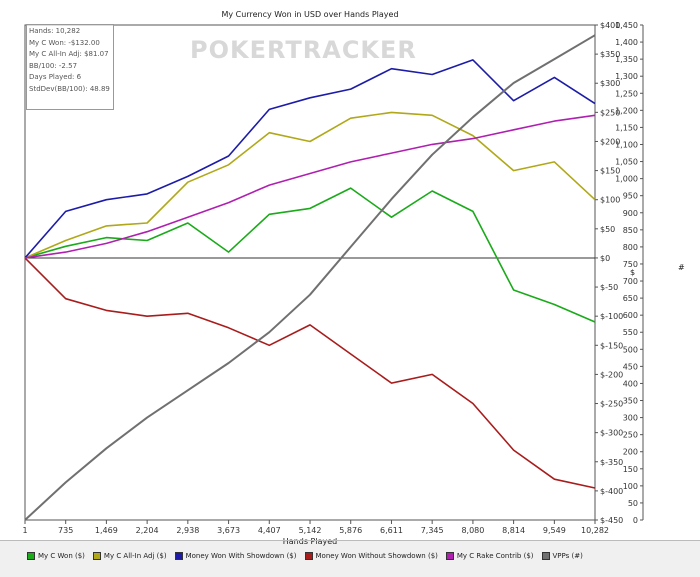 The height and width of the screenshot is (577, 700). What do you see at coordinates (610, 200) in the screenshot?
I see `y-tick-label: $100` at bounding box center [610, 200].